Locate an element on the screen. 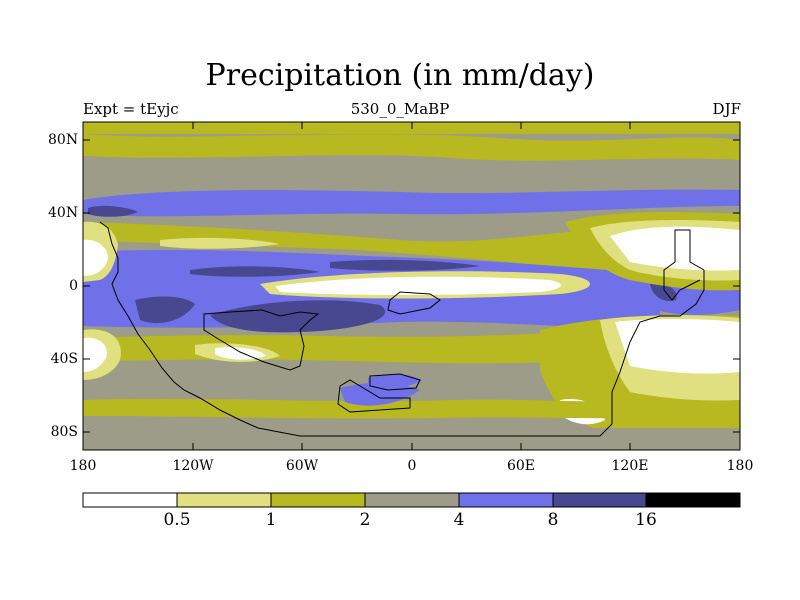 The width and height of the screenshot is (800, 600). nw-dry is located at coordinates (95, 257).